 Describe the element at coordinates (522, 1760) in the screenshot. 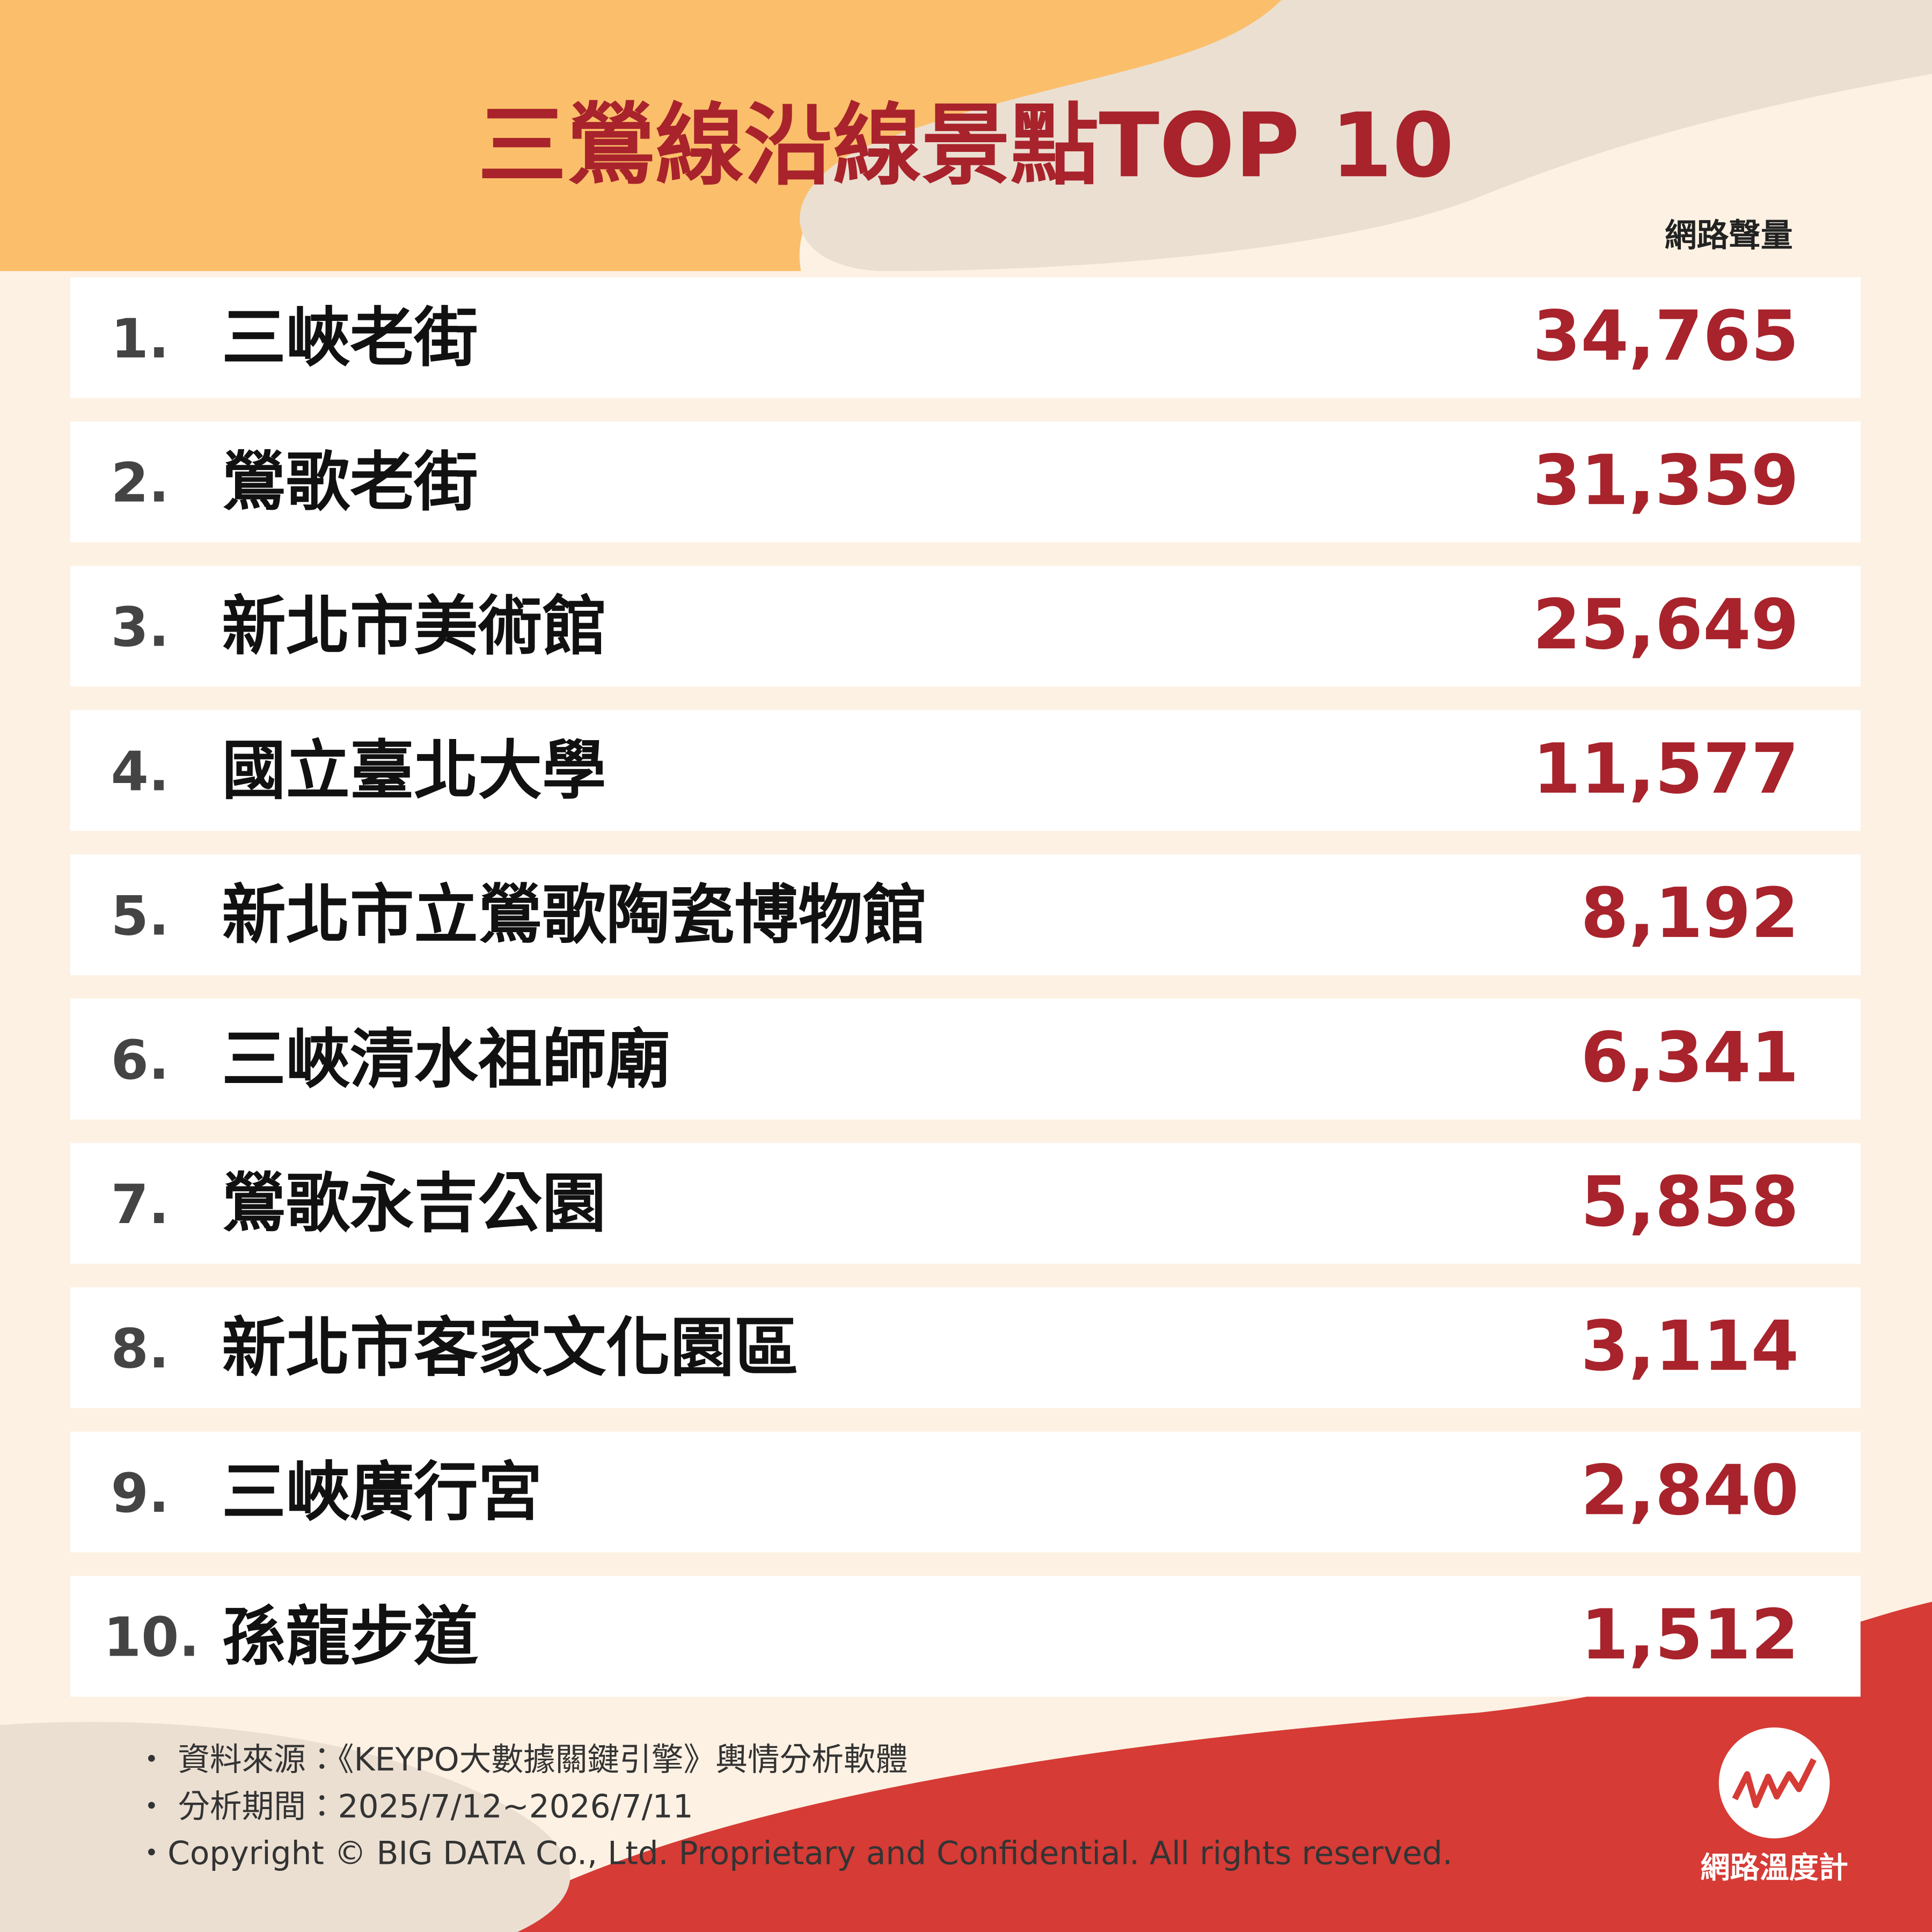

I see `footer-line: ・ 資料來源：《KEYPO大數據關鍵引擎》輿情分析軟體` at that location.